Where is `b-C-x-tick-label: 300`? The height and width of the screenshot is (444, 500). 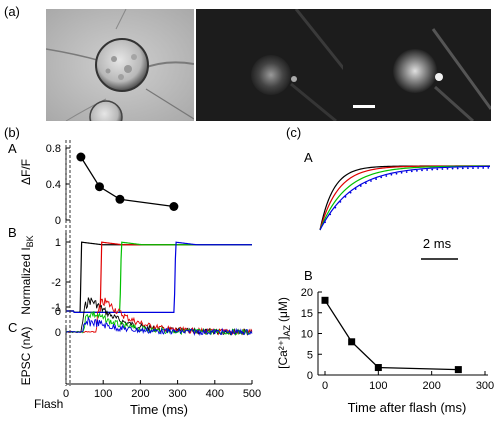
b-C-x-tick-label: 300 is located at coordinates (177, 394).